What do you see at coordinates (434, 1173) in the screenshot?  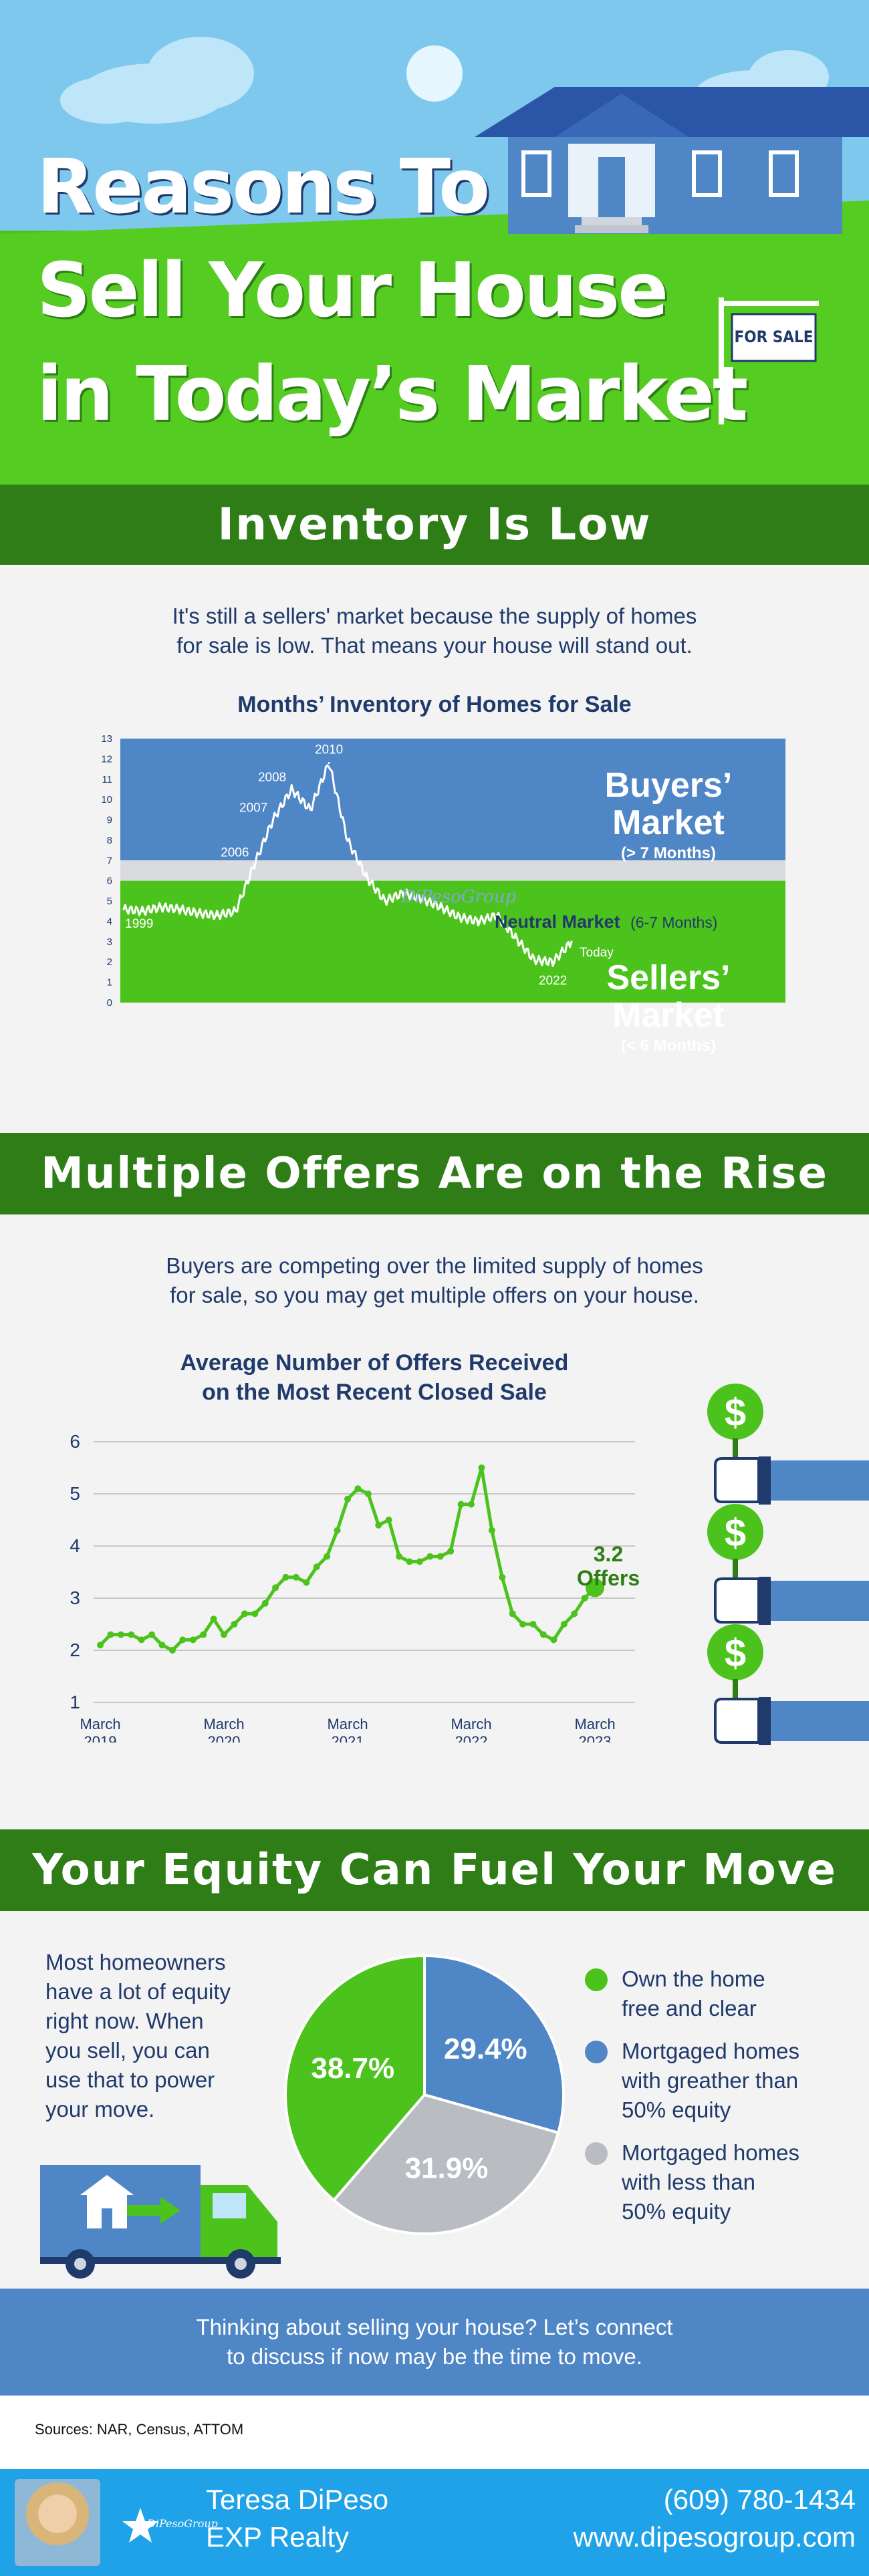 I see `section-banner-offers: Multiple Offers Are on the Rise` at bounding box center [434, 1173].